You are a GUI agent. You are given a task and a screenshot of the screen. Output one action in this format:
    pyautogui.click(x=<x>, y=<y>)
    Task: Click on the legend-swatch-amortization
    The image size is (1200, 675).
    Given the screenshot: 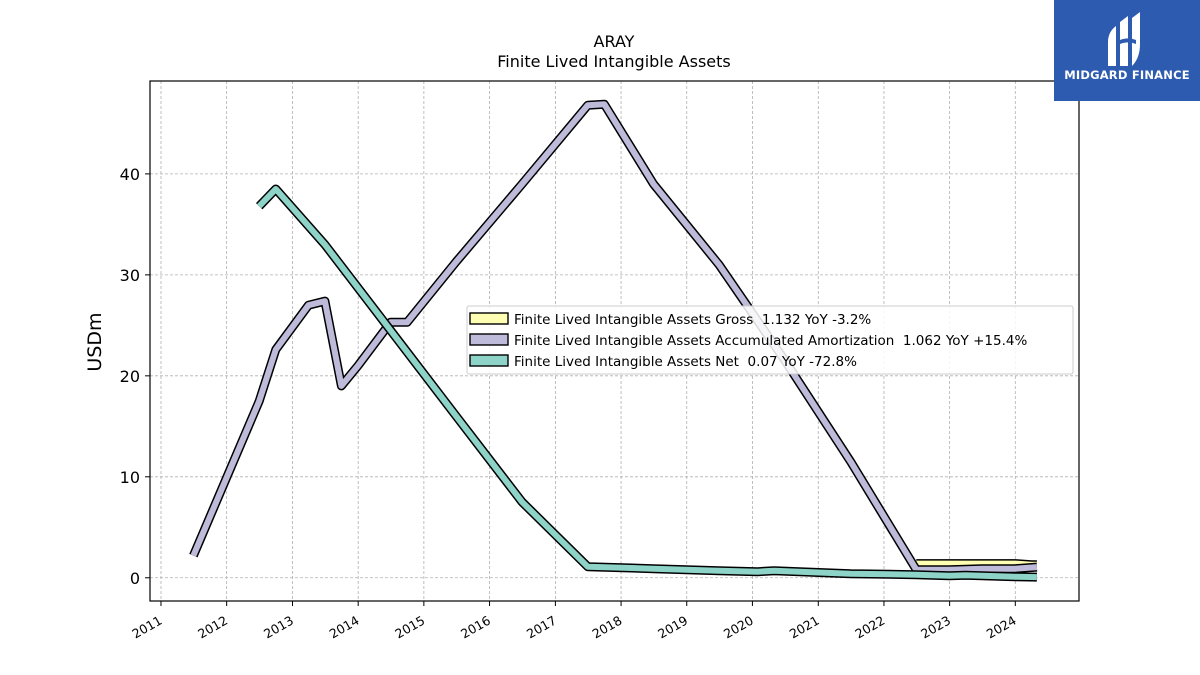 What is the action you would take?
    pyautogui.click(x=489, y=339)
    